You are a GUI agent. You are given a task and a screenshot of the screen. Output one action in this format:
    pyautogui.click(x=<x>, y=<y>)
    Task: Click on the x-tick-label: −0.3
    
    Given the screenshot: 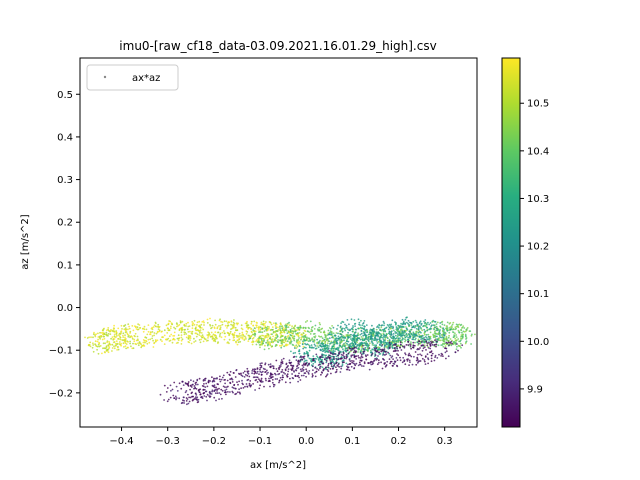 What is the action you would take?
    pyautogui.click(x=168, y=441)
    